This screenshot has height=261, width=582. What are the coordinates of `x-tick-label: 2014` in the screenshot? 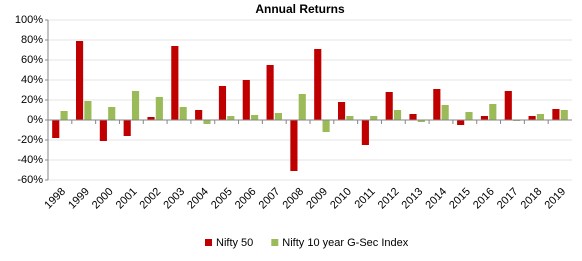 It's located at (436, 199).